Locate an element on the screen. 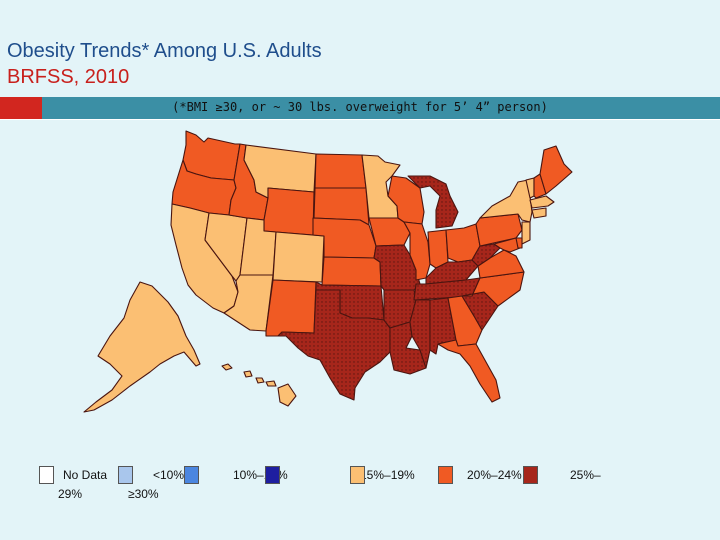 This screenshot has width=720, height=540. legend-label-29: 29% is located at coordinates (70, 494).